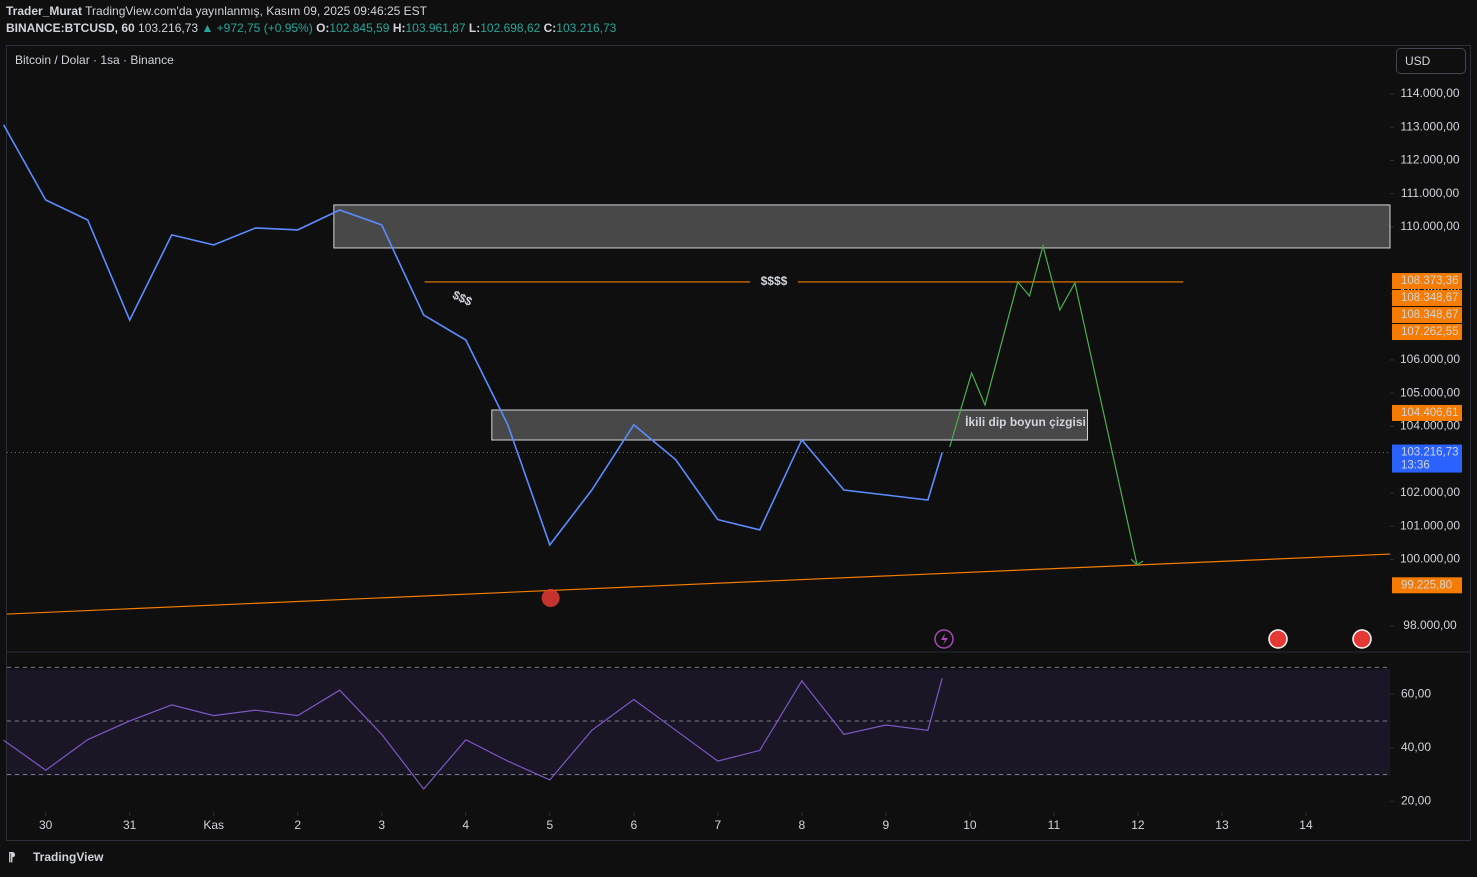 This screenshot has height=877, width=1477. Describe the element at coordinates (1415, 466) in the screenshot. I see `countdown: 13:36` at that location.